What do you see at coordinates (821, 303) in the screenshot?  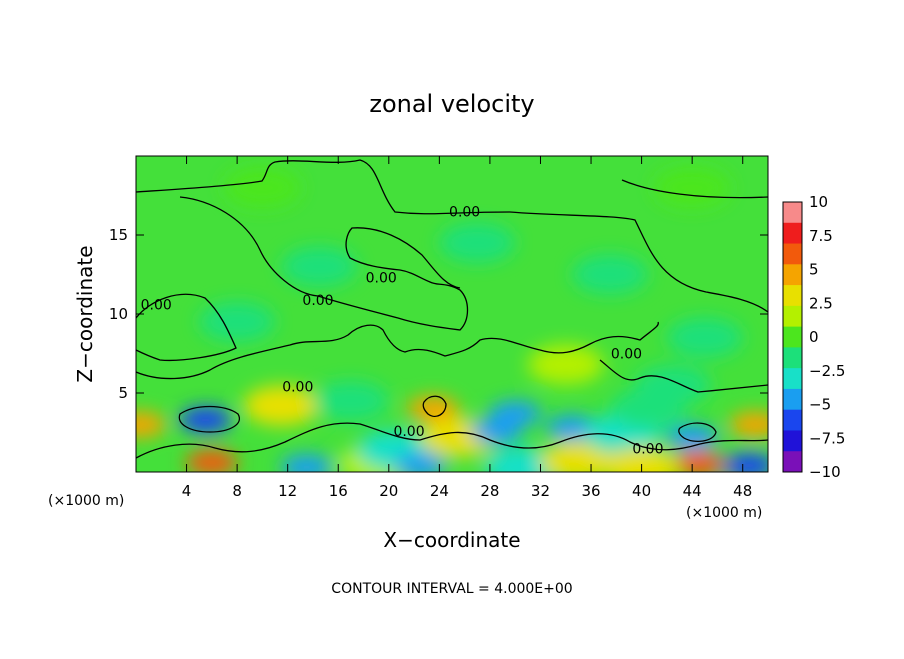 I see `colorbar-tick-3: 2.5` at bounding box center [821, 303].